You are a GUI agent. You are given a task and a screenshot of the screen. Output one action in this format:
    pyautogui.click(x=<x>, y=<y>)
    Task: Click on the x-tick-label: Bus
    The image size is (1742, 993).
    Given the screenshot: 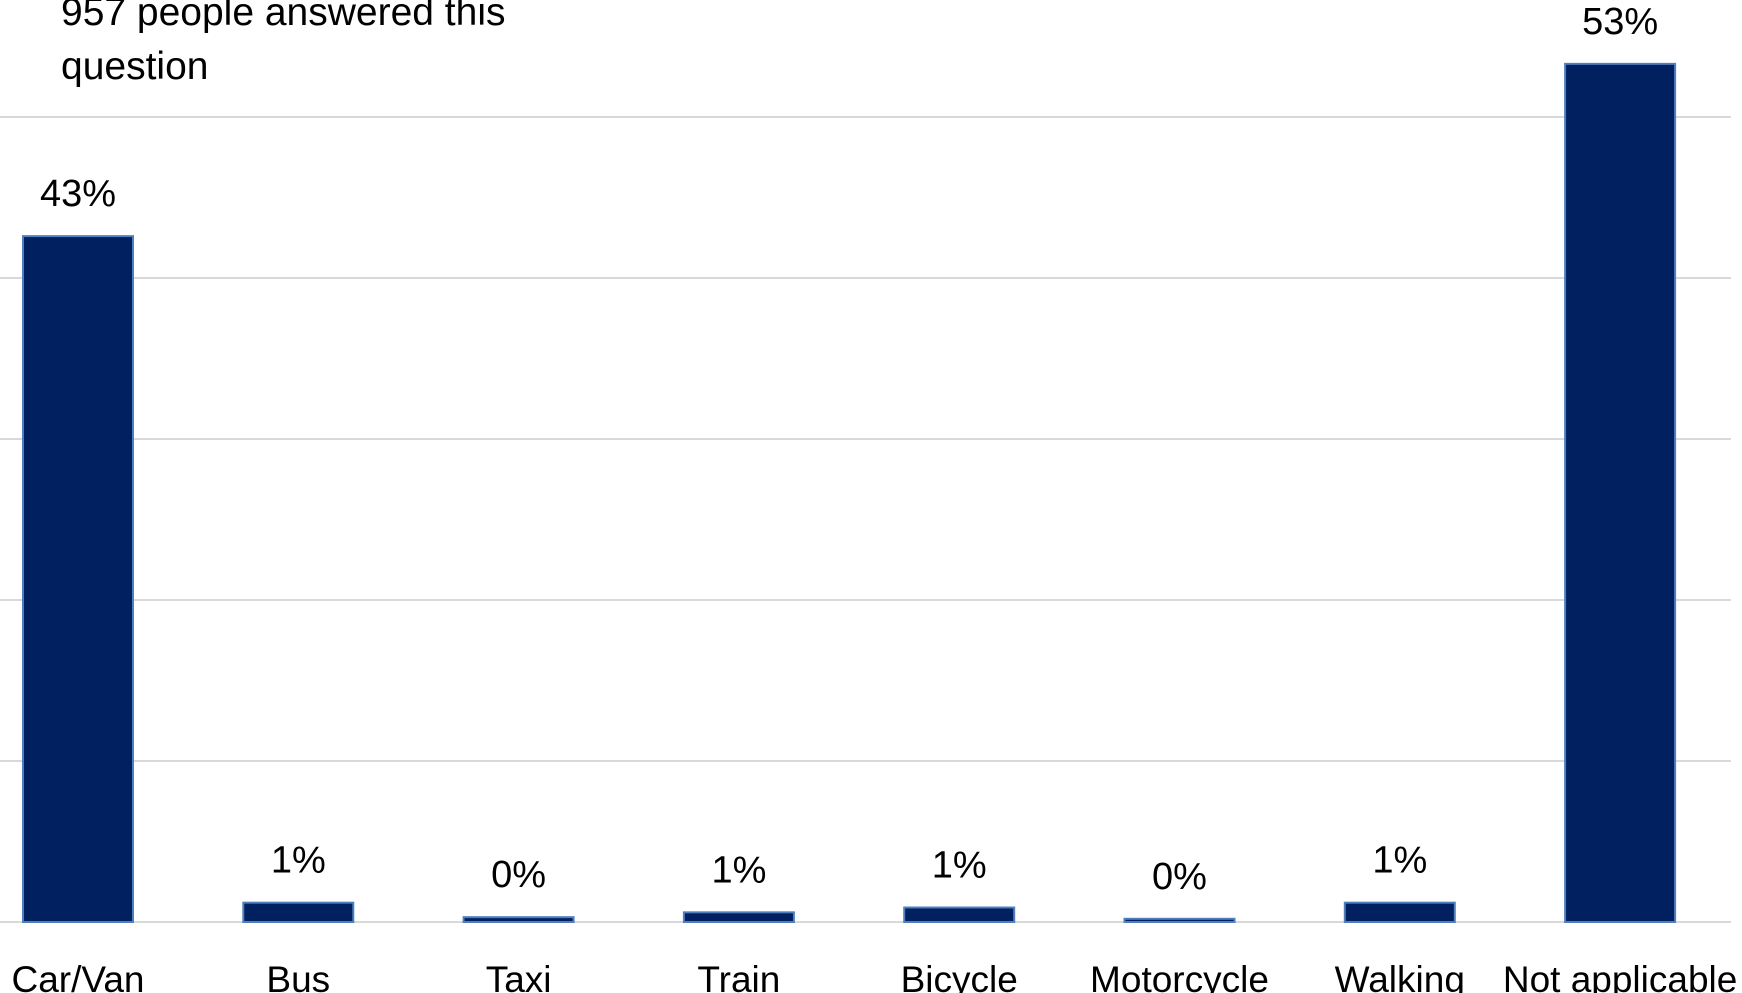 What is the action you would take?
    pyautogui.click(x=298, y=976)
    